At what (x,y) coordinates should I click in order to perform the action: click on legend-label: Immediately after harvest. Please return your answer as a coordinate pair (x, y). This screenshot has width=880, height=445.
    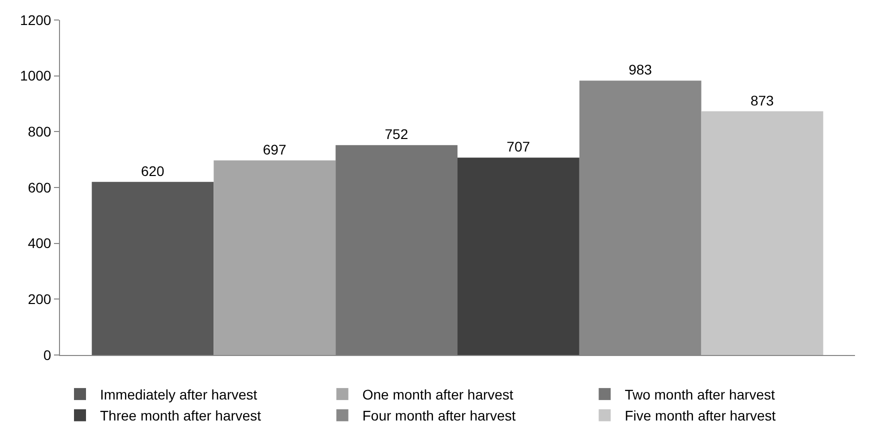
    Looking at the image, I should click on (179, 394).